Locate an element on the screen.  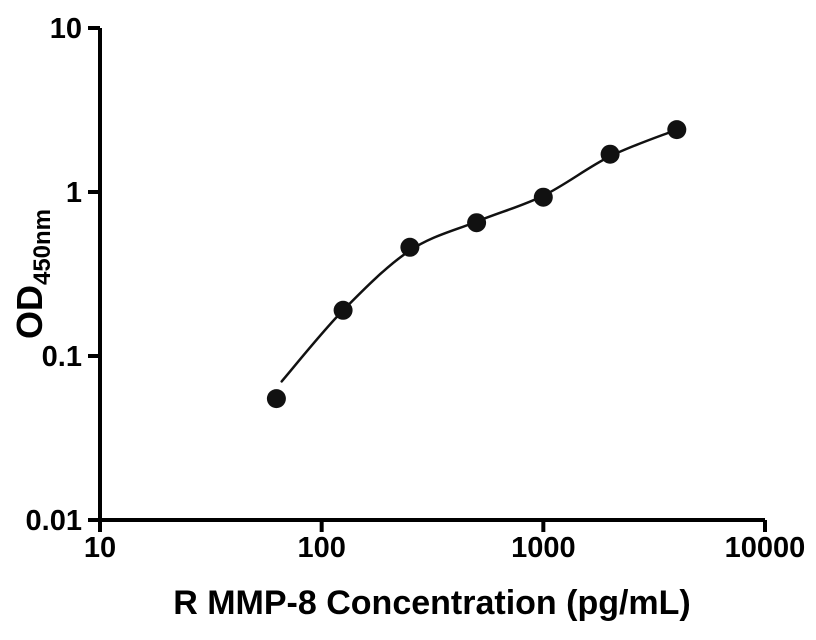
y-axis-tick-label: 10 is located at coordinates (66, 29).